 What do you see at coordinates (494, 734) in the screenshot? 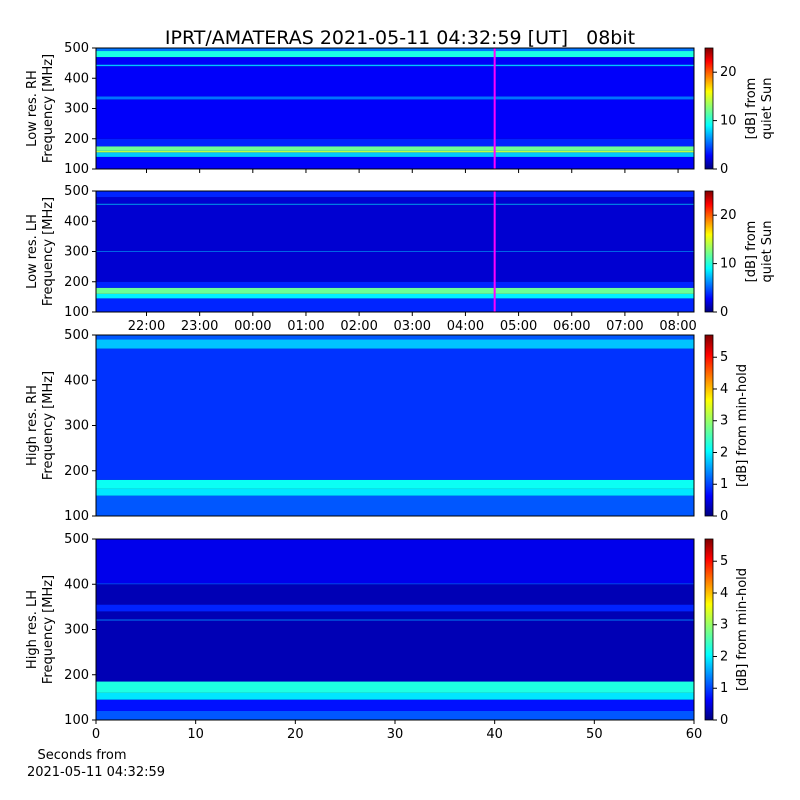
I see `x-tick-label: 40` at bounding box center [494, 734].